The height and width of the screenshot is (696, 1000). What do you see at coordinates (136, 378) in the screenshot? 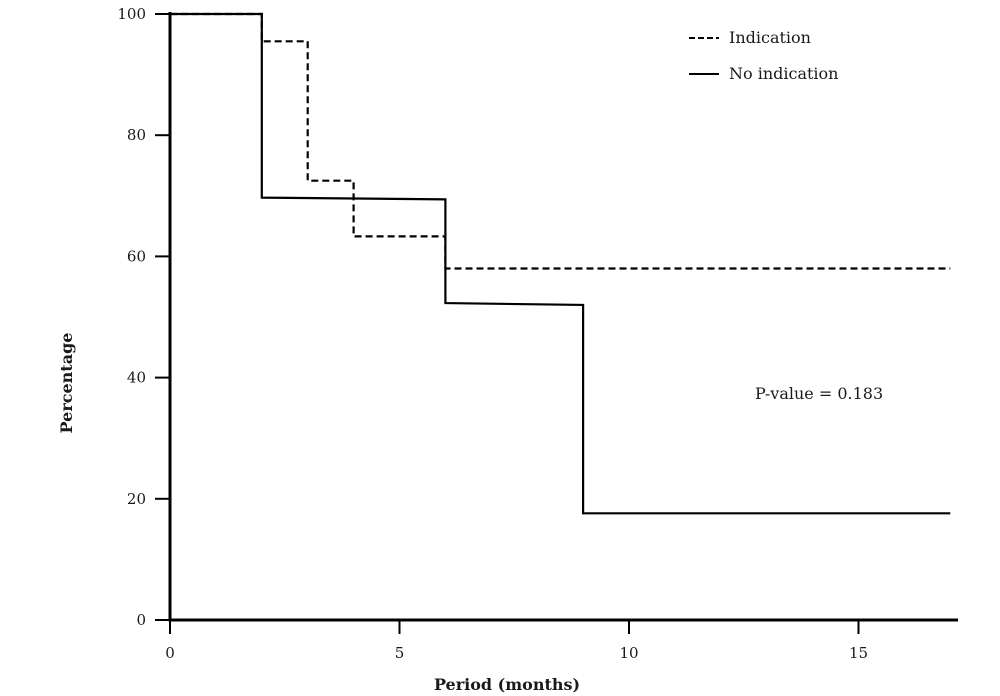
I see `y-tick-label: 40` at bounding box center [136, 378].